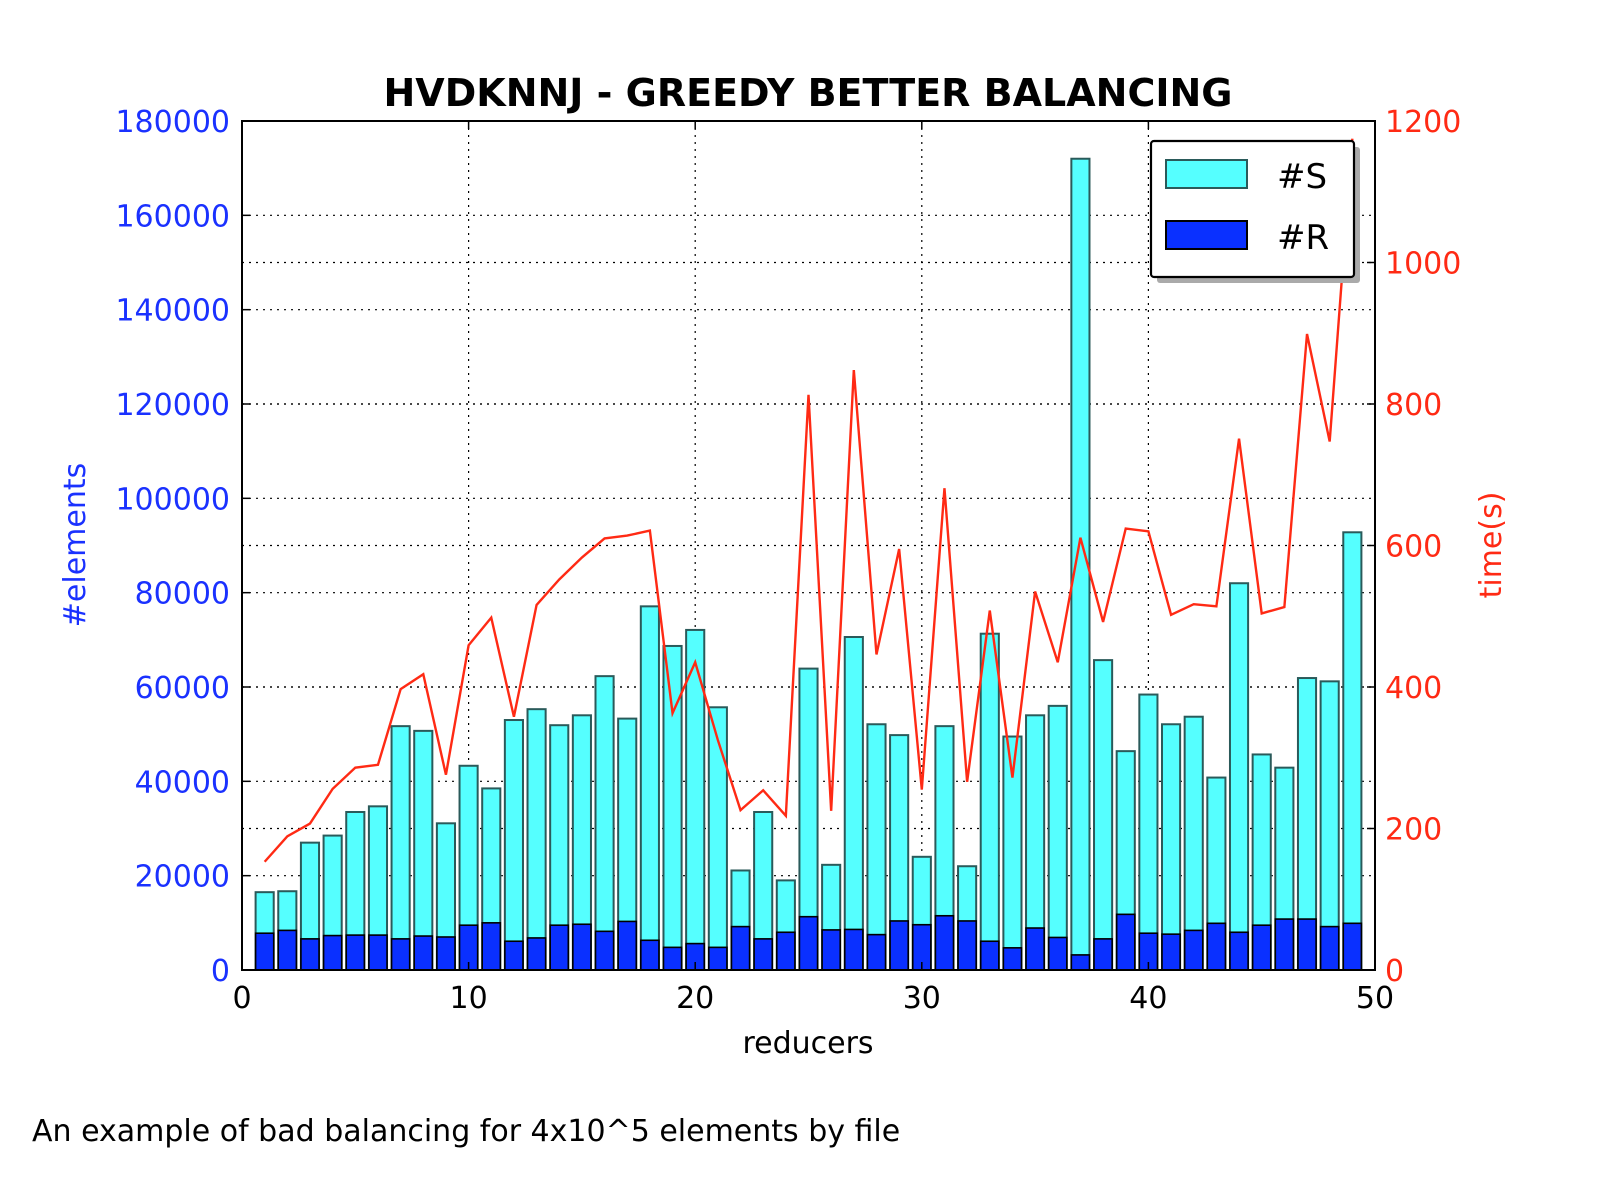 The width and height of the screenshot is (1600, 1200). What do you see at coordinates (182, 594) in the screenshot?
I see `y-tick-label: 80000` at bounding box center [182, 594].